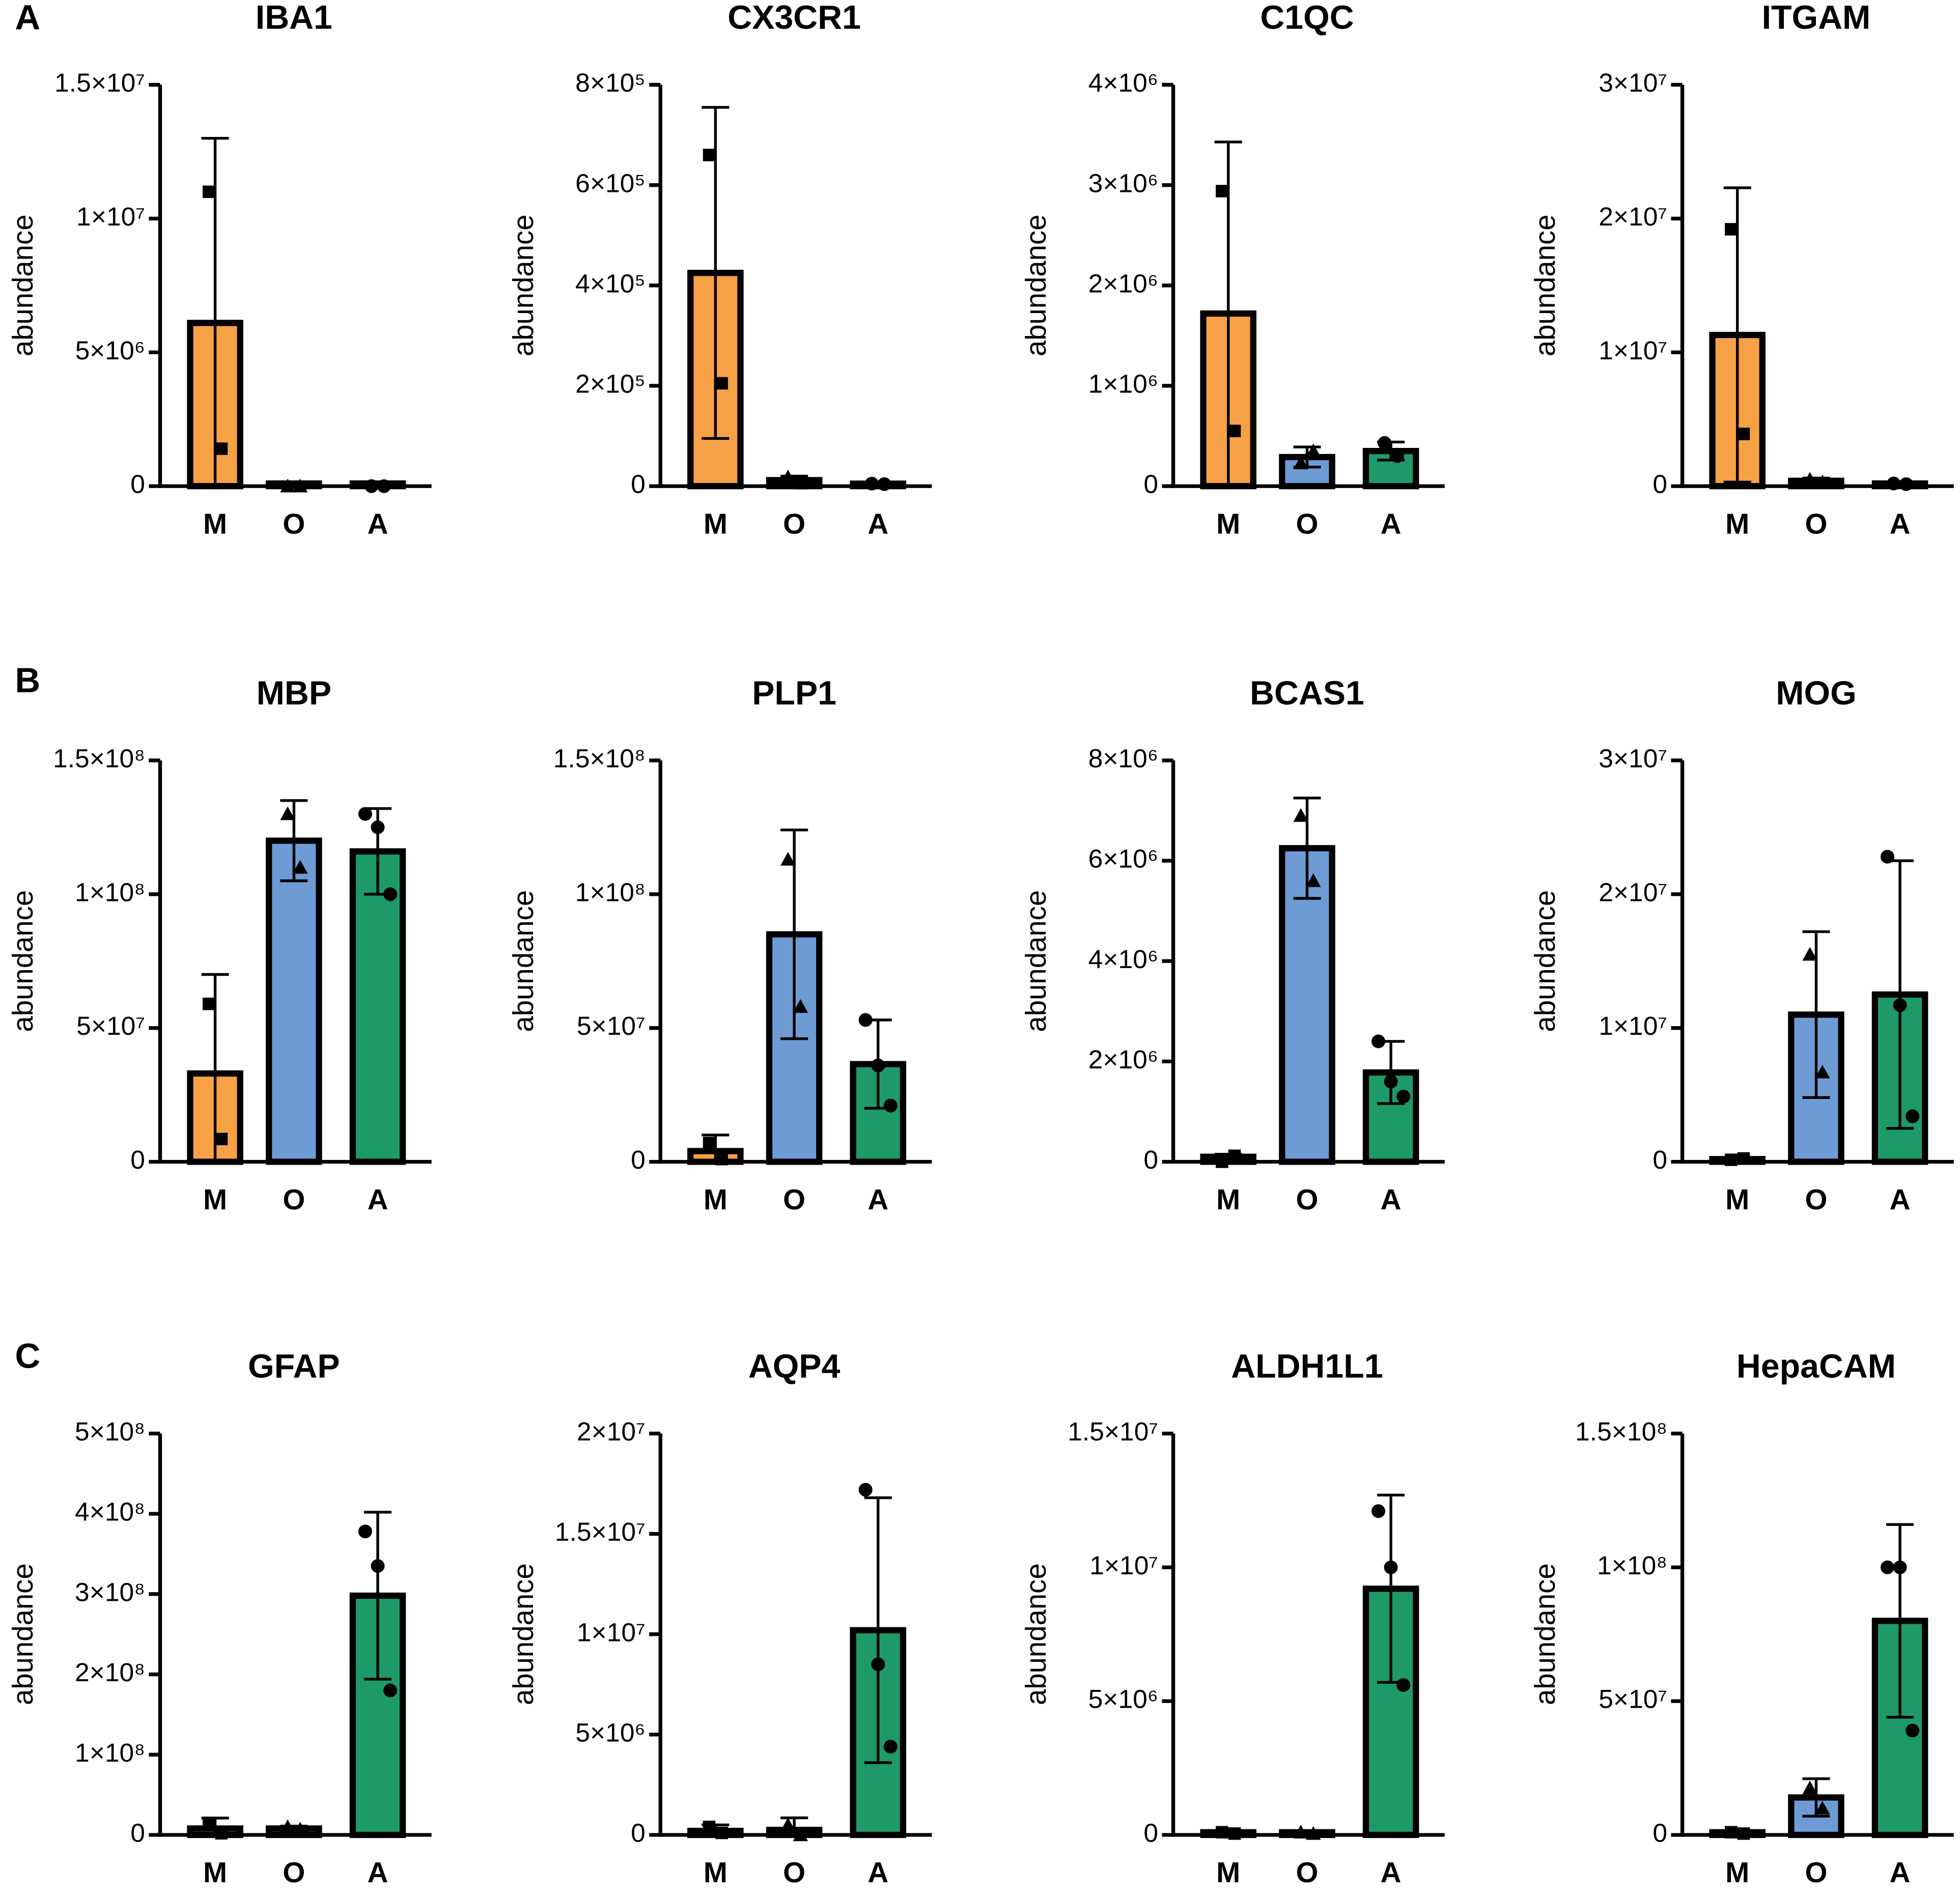 This screenshot has height=1896, width=1960. What do you see at coordinates (1123, 959) in the screenshot?
I see `y-tick-label: 4×10⁶` at bounding box center [1123, 959].